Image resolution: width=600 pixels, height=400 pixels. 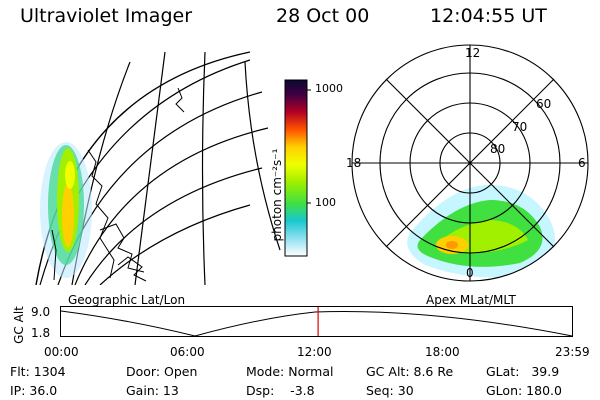 What do you see at coordinates (19, 325) in the screenshot?
I see `timeline-ylabel: GC Alt` at bounding box center [19, 325].